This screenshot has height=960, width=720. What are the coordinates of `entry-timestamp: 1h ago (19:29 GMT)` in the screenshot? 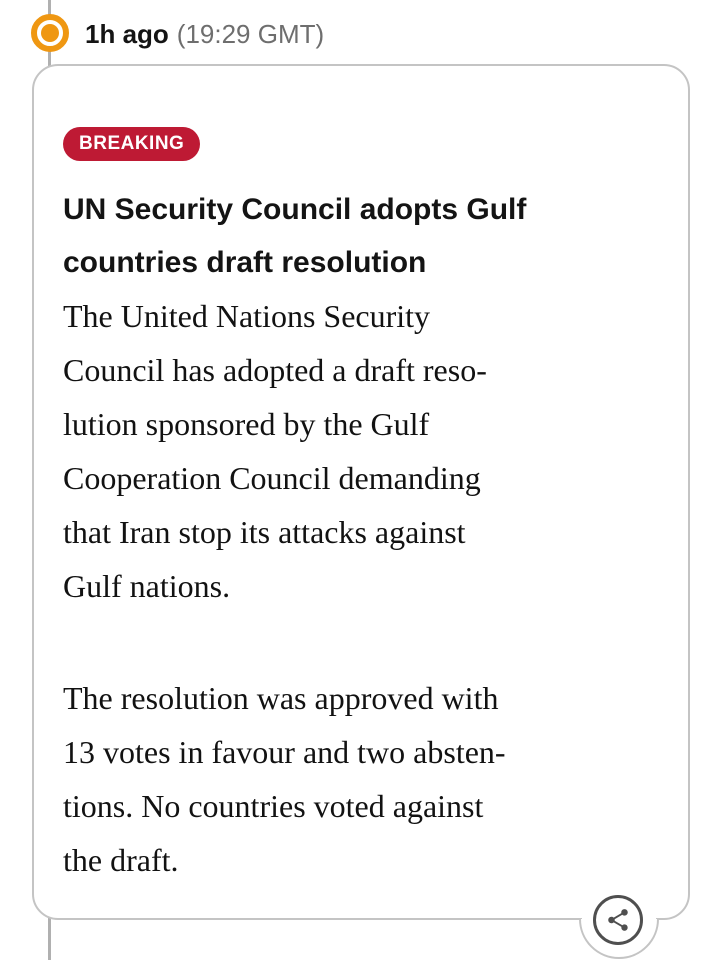 It's located at (204, 34).